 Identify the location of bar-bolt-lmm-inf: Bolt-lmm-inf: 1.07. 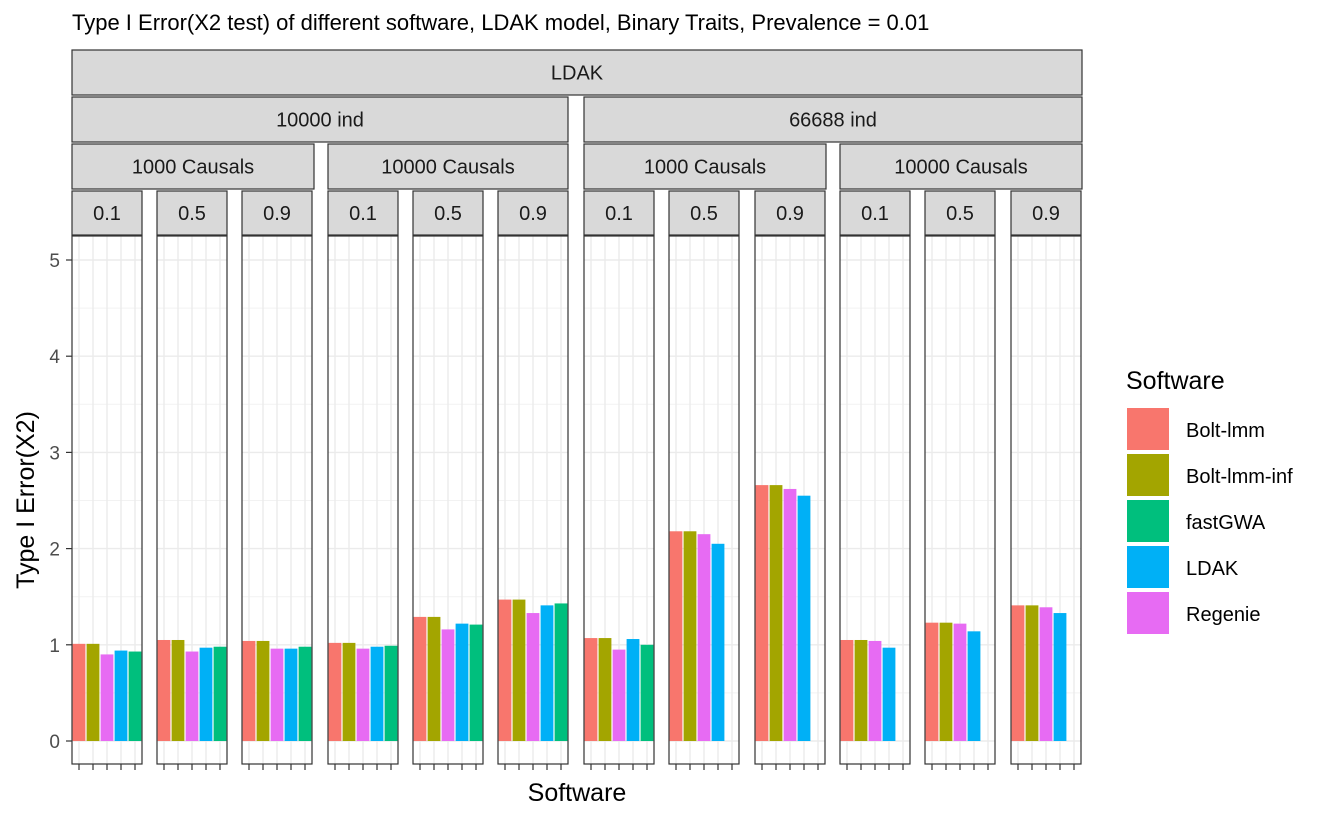
(605, 689).